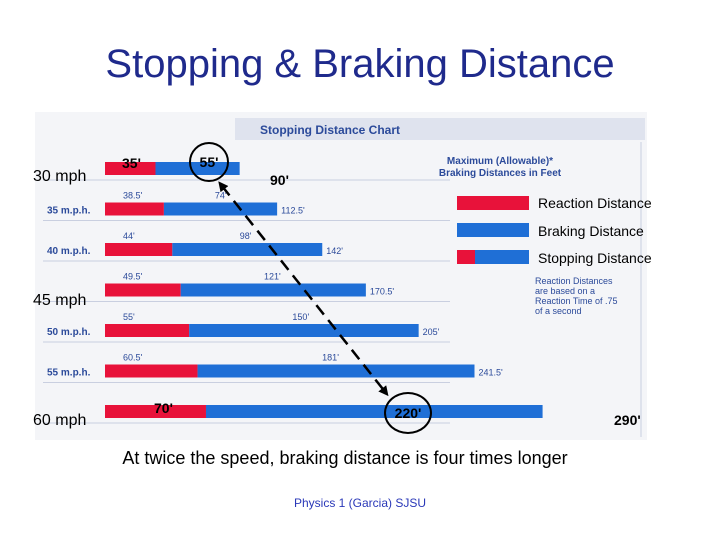 This screenshot has width=720, height=540. I want to click on stopping-value-label: 205', so click(431, 332).